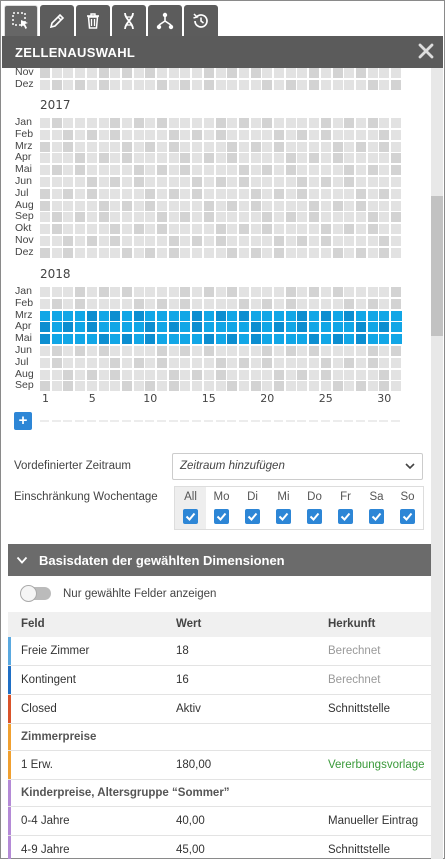  Describe the element at coordinates (24, 73) in the screenshot. I see `month-label: Nov` at that location.